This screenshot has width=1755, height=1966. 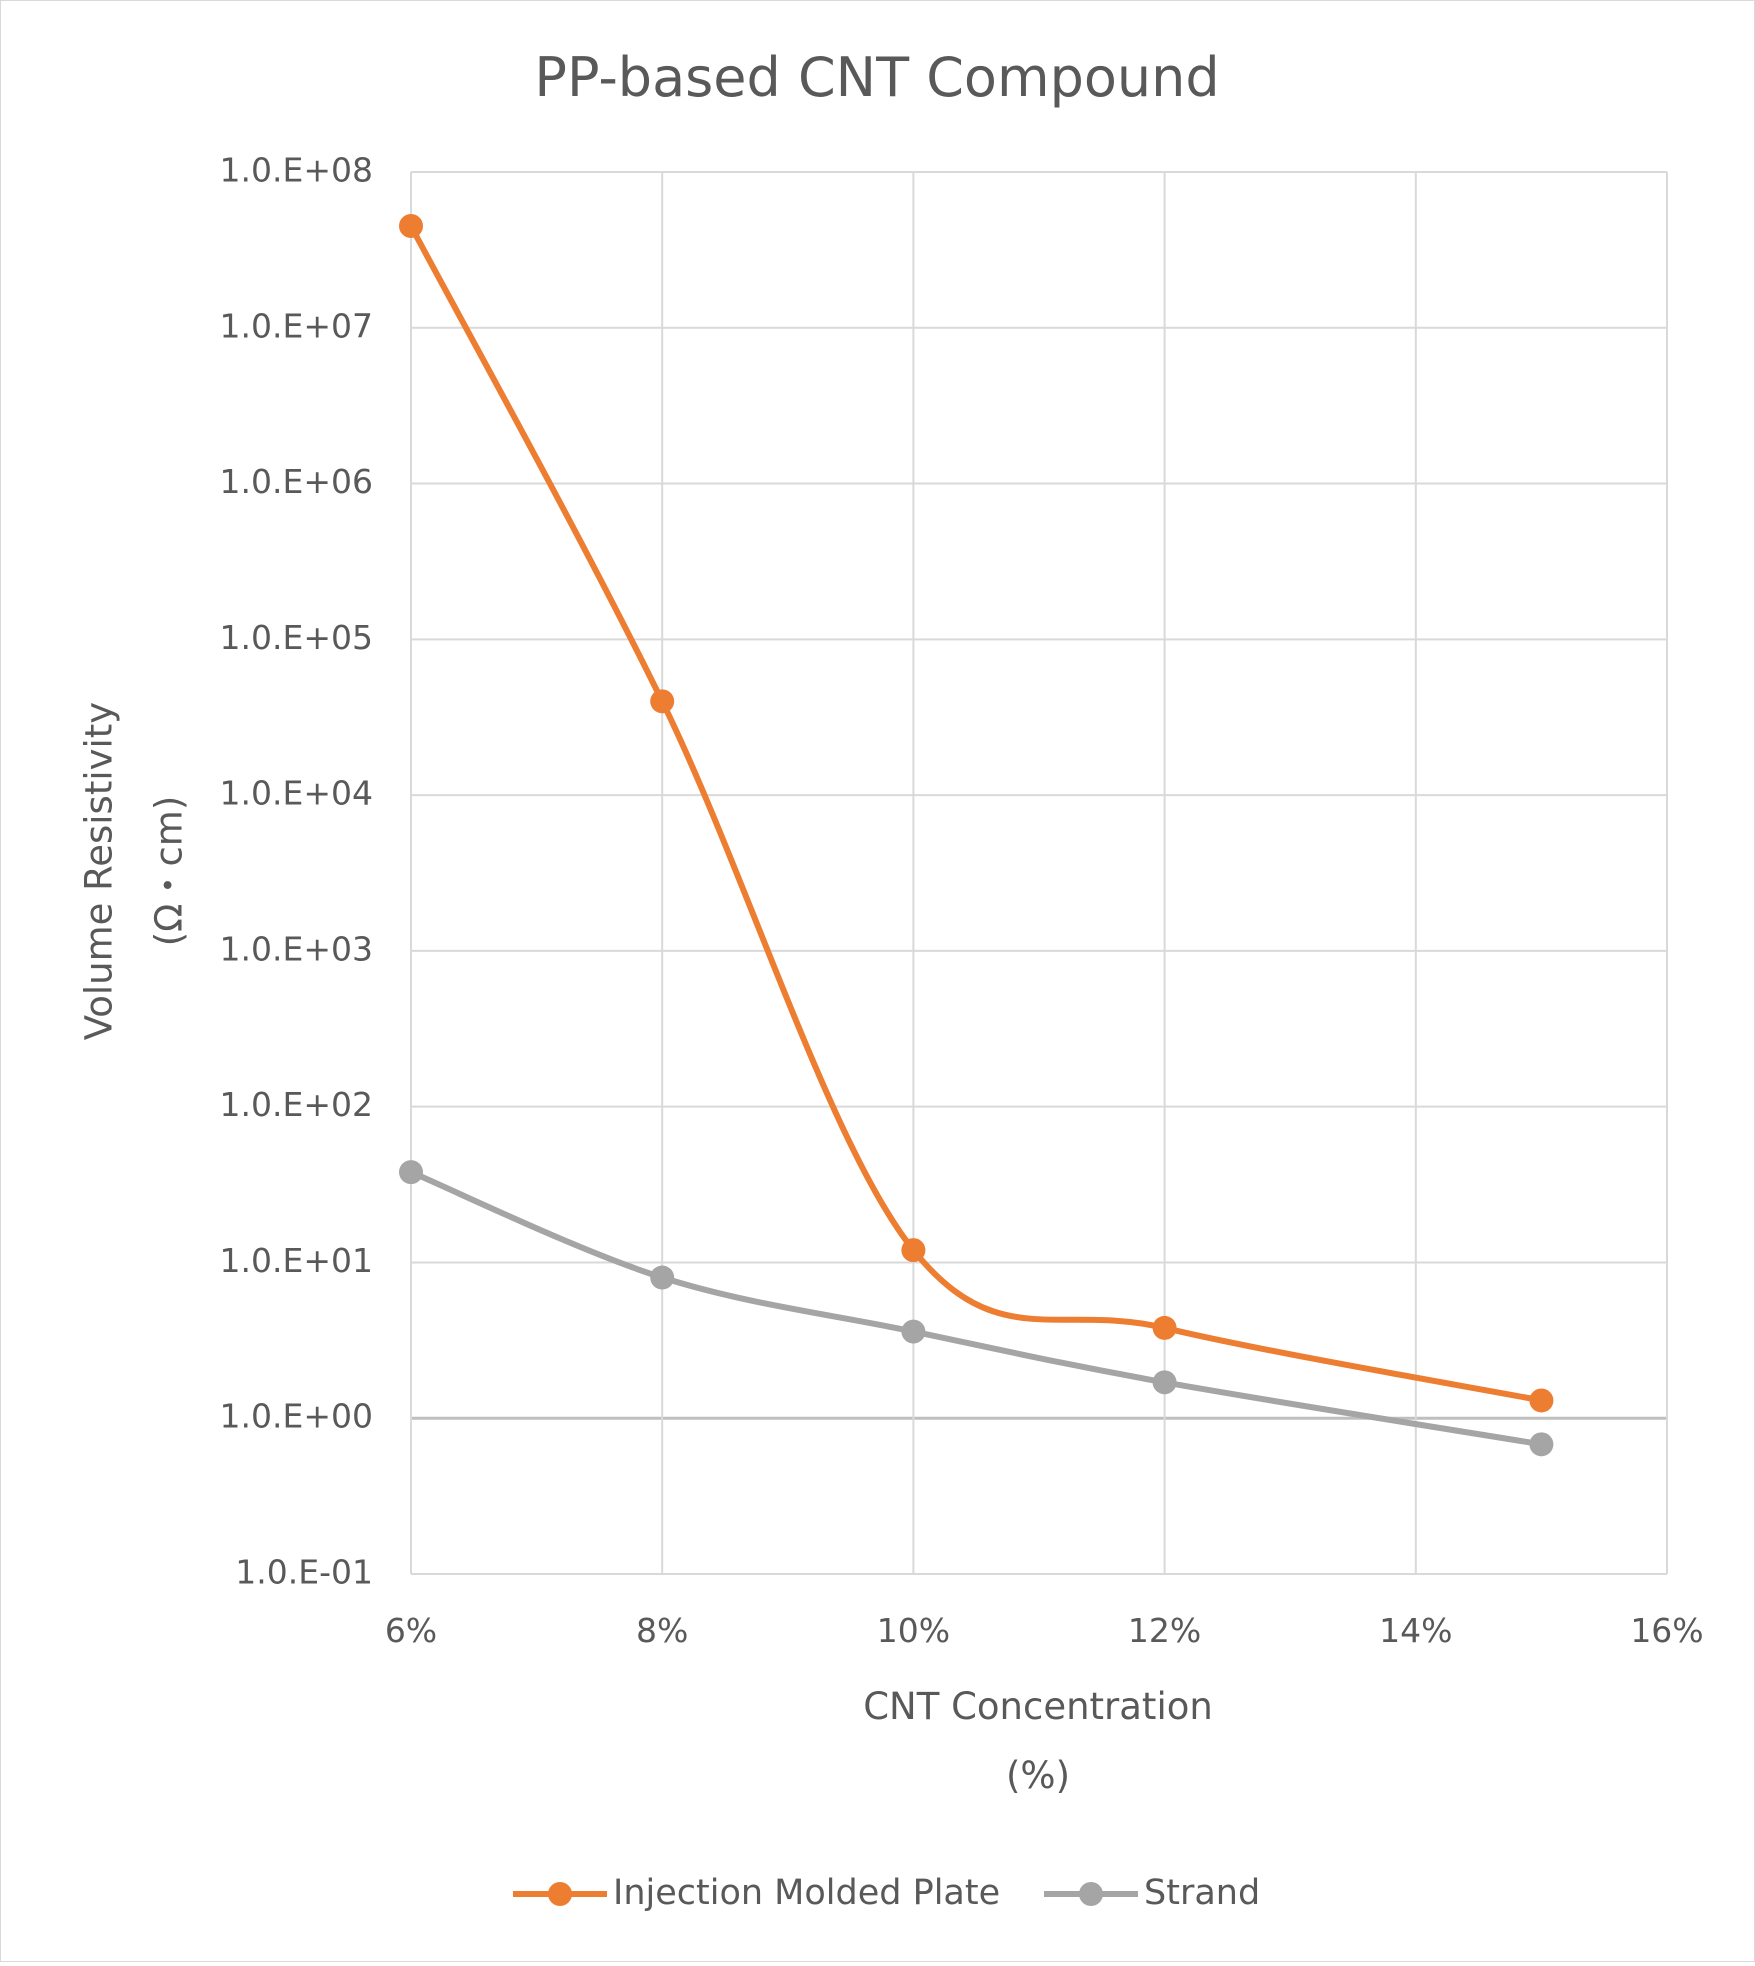 I want to click on x-axis-label-line2: (%), so click(x=1038, y=1775).